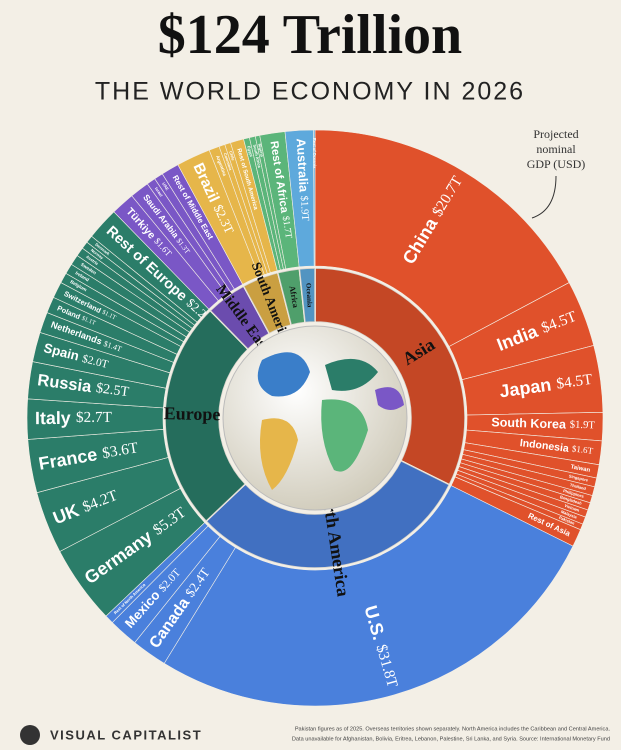  What do you see at coordinates (53, 418) in the screenshot?
I see `country-name: Italy` at bounding box center [53, 418].